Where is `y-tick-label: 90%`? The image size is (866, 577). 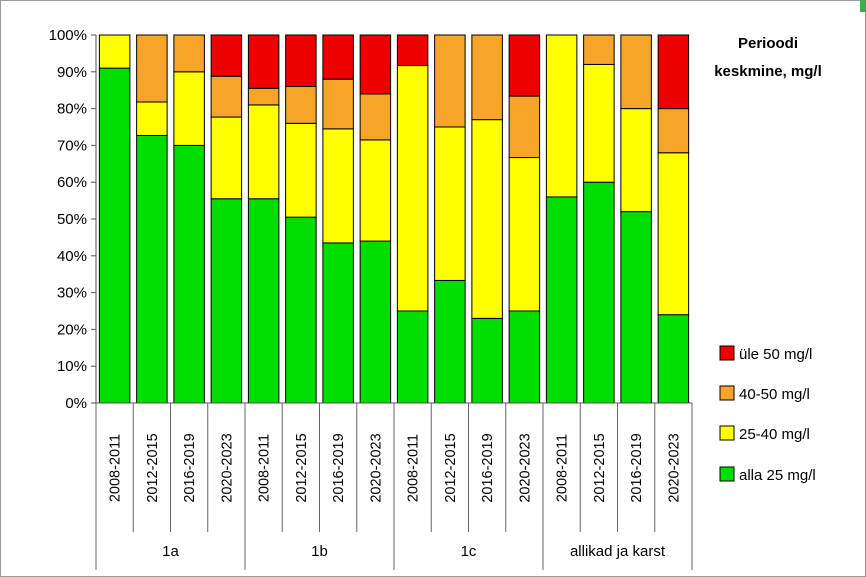 y-tick-label: 90% is located at coordinates (72, 72).